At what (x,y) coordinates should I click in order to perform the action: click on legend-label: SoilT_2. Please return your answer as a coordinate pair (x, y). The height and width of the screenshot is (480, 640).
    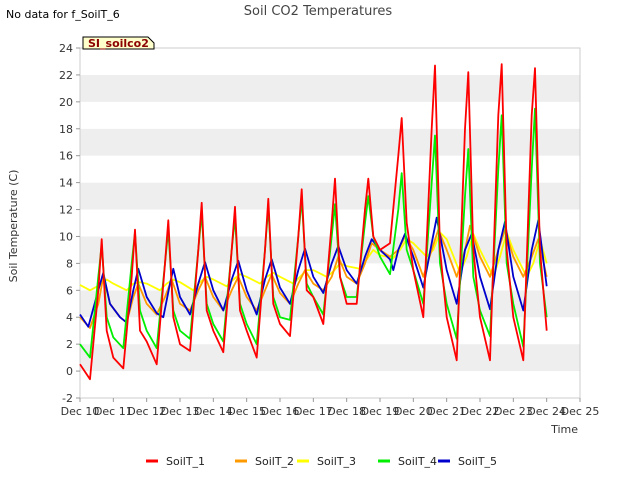
    Looking at the image, I should click on (274, 461).